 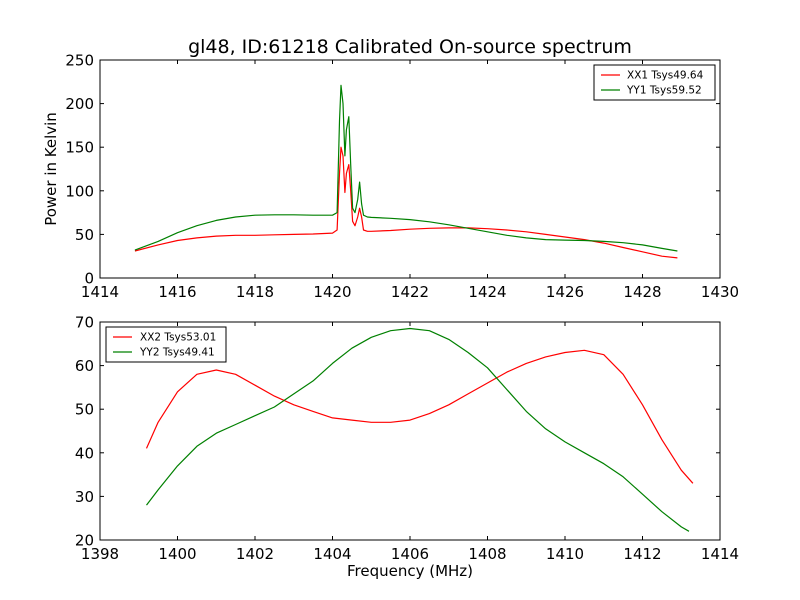 What do you see at coordinates (565, 292) in the screenshot?
I see `x-tick-label: 1426` at bounding box center [565, 292].